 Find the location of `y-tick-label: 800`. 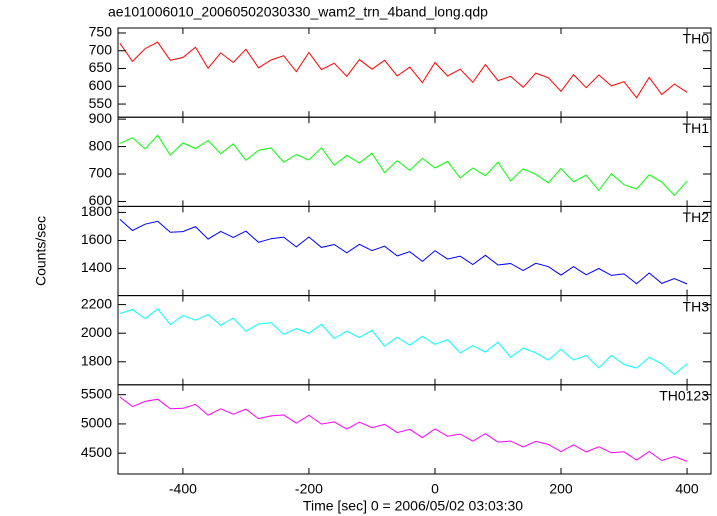

y-tick-label: 800 is located at coordinates (101, 145).